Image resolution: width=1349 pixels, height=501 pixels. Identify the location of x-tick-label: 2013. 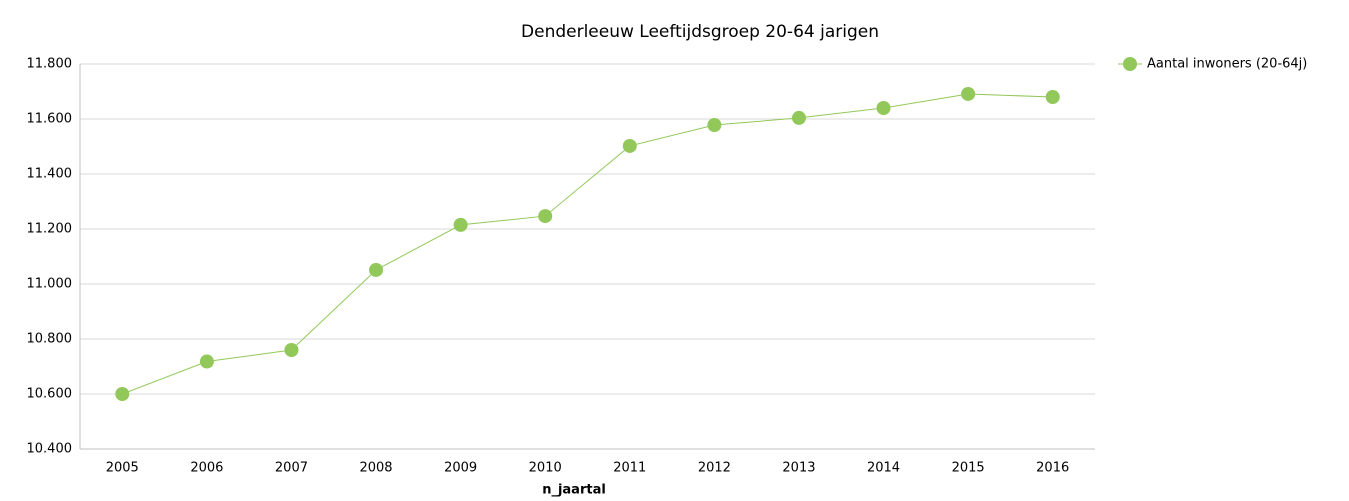
(798, 468).